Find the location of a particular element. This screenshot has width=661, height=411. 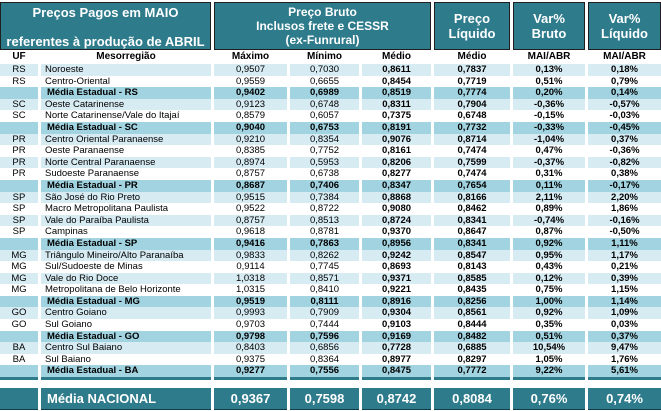

region-cell: Média Estadual - MG is located at coordinates (126, 301).